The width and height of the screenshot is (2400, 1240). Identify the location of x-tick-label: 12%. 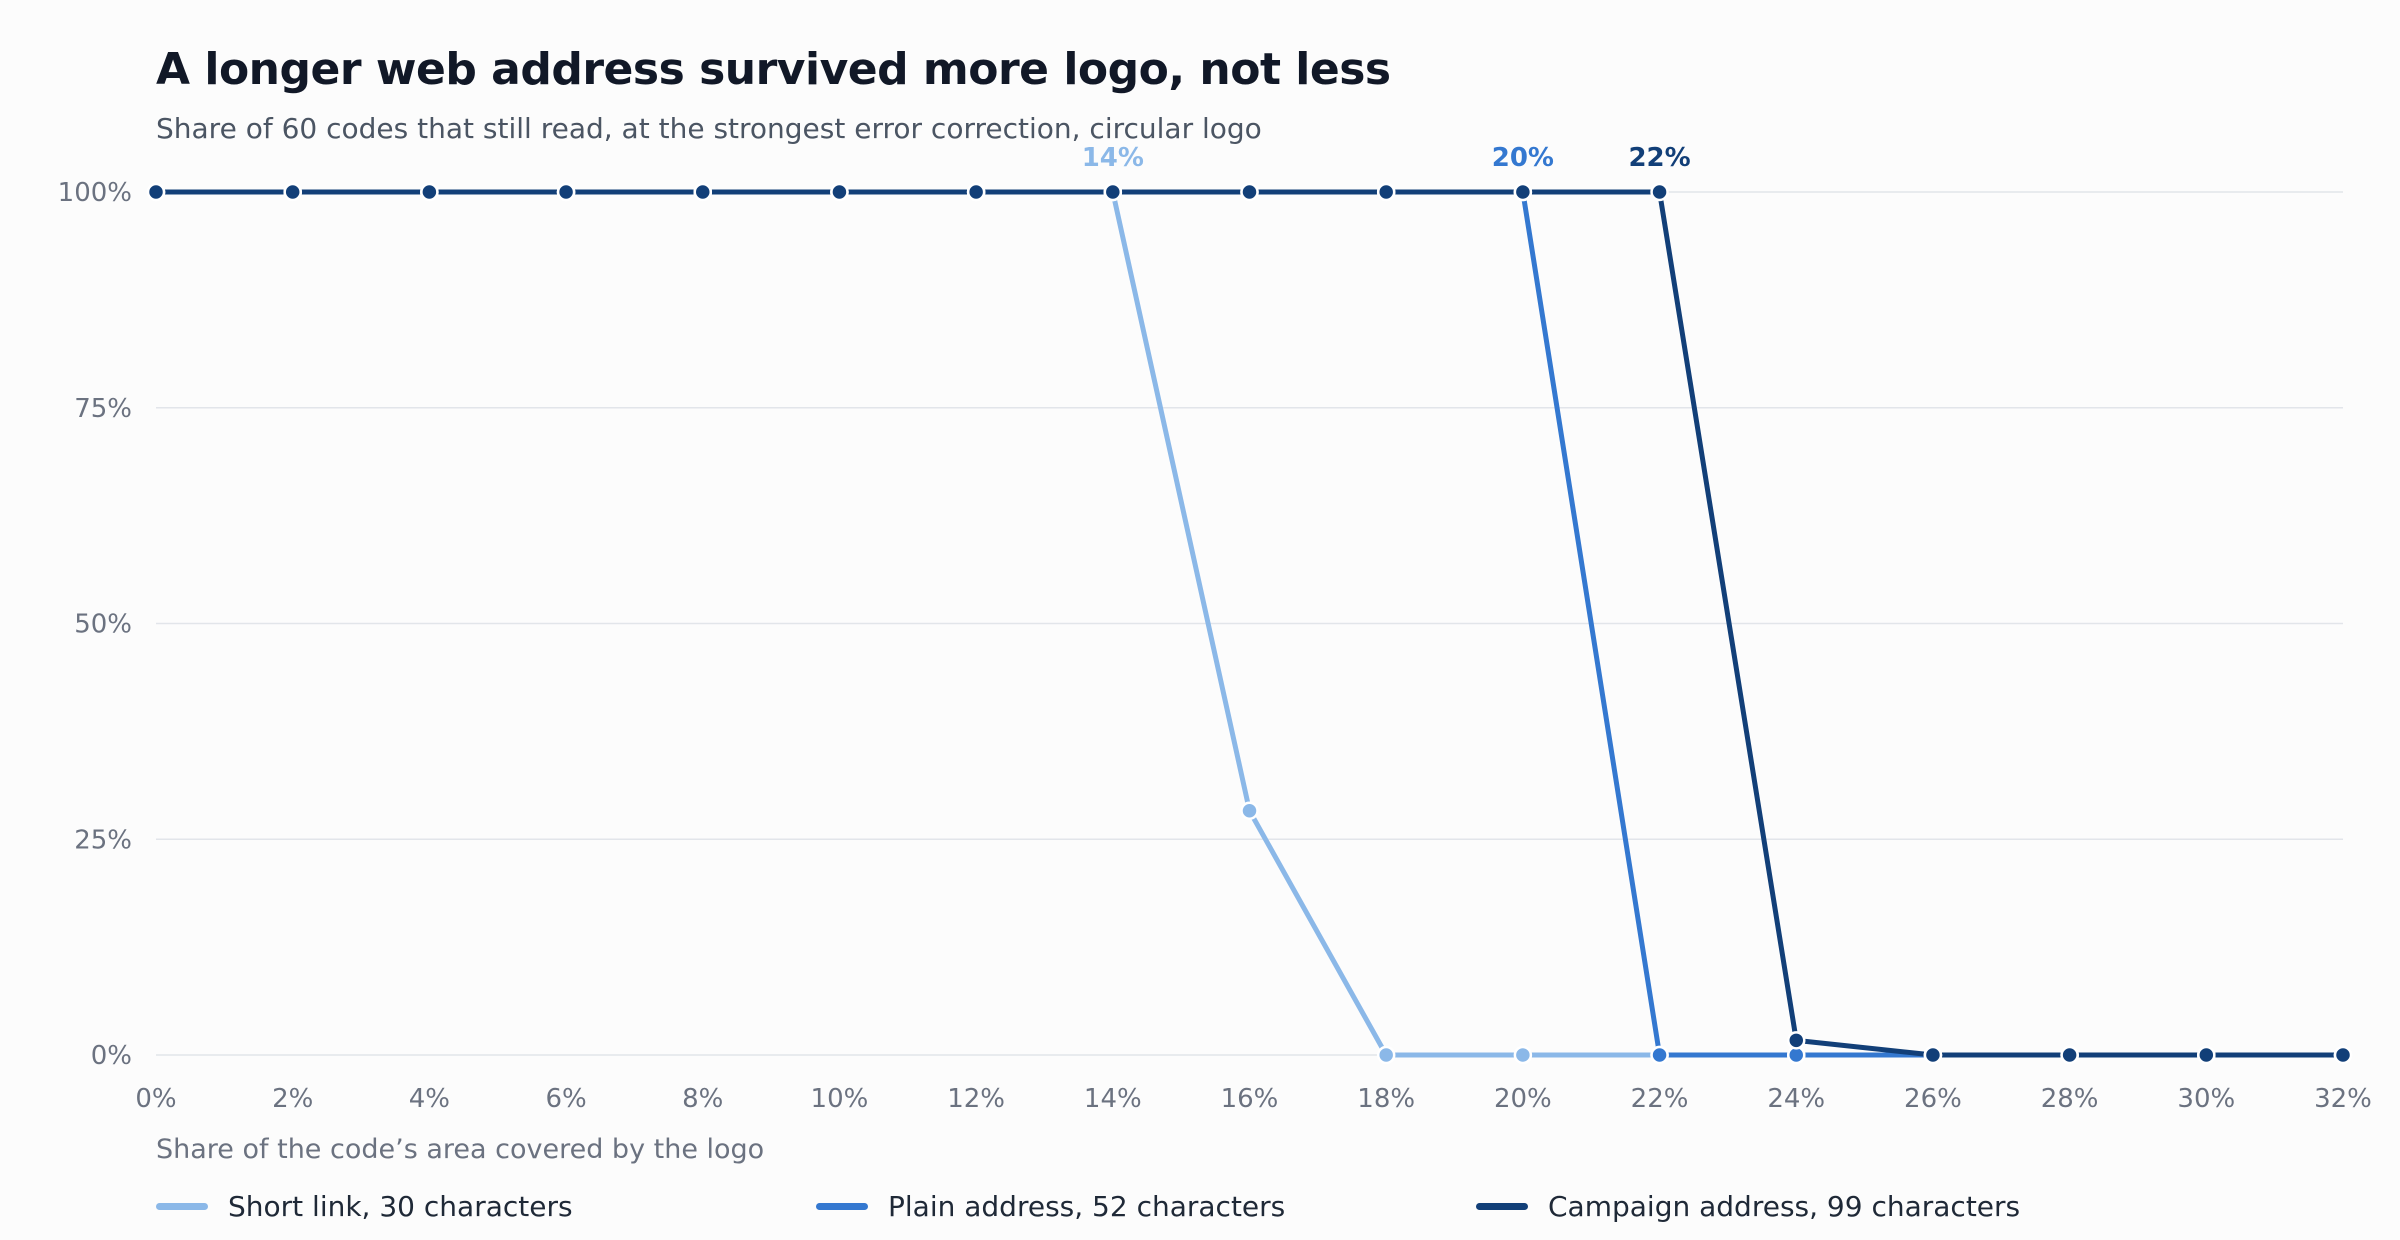
(976, 1099).